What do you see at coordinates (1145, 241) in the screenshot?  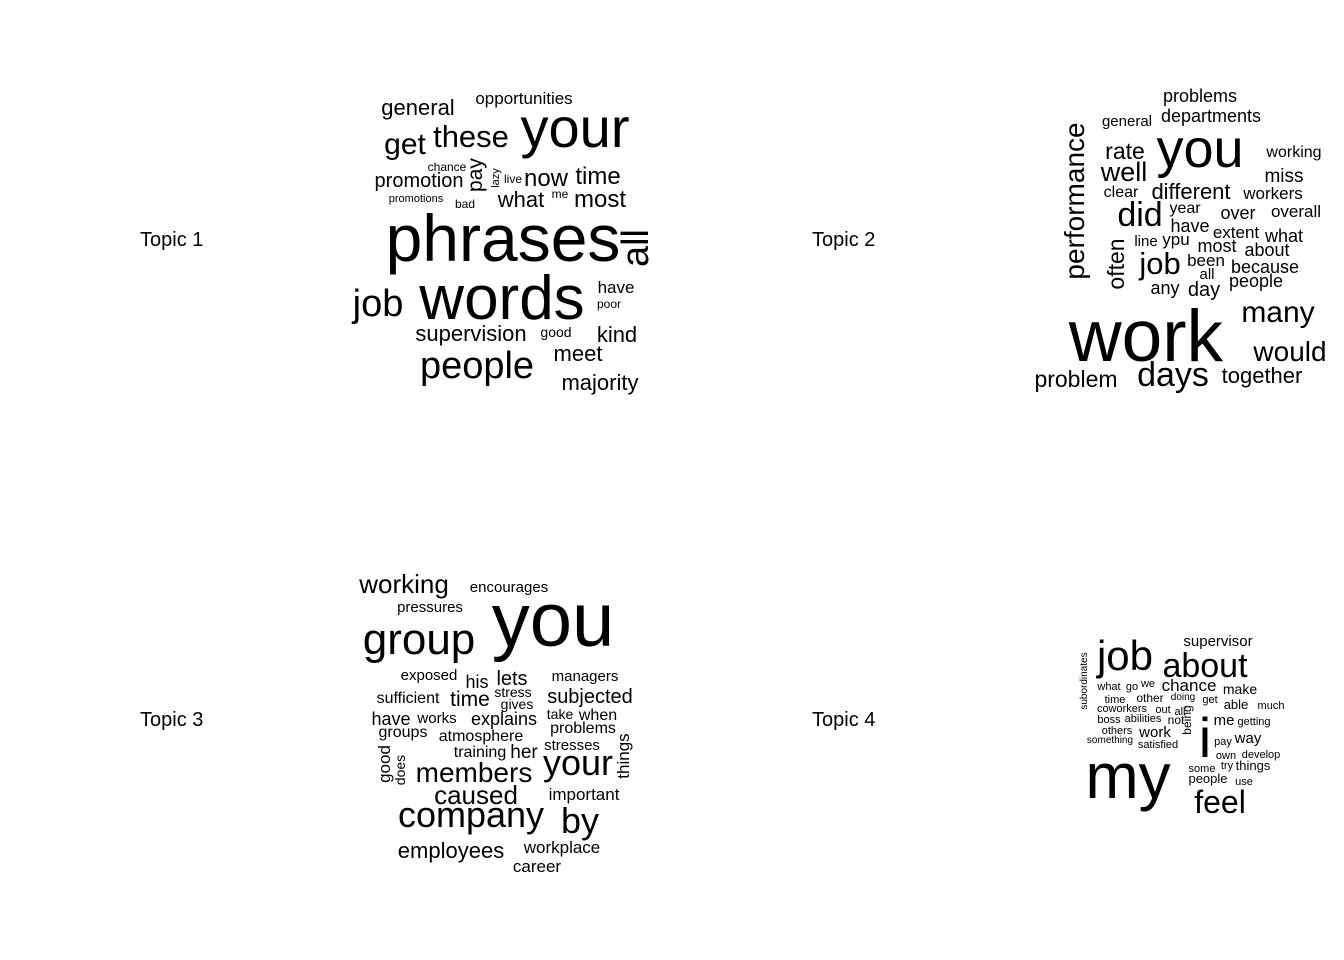 I see `word: line` at bounding box center [1145, 241].